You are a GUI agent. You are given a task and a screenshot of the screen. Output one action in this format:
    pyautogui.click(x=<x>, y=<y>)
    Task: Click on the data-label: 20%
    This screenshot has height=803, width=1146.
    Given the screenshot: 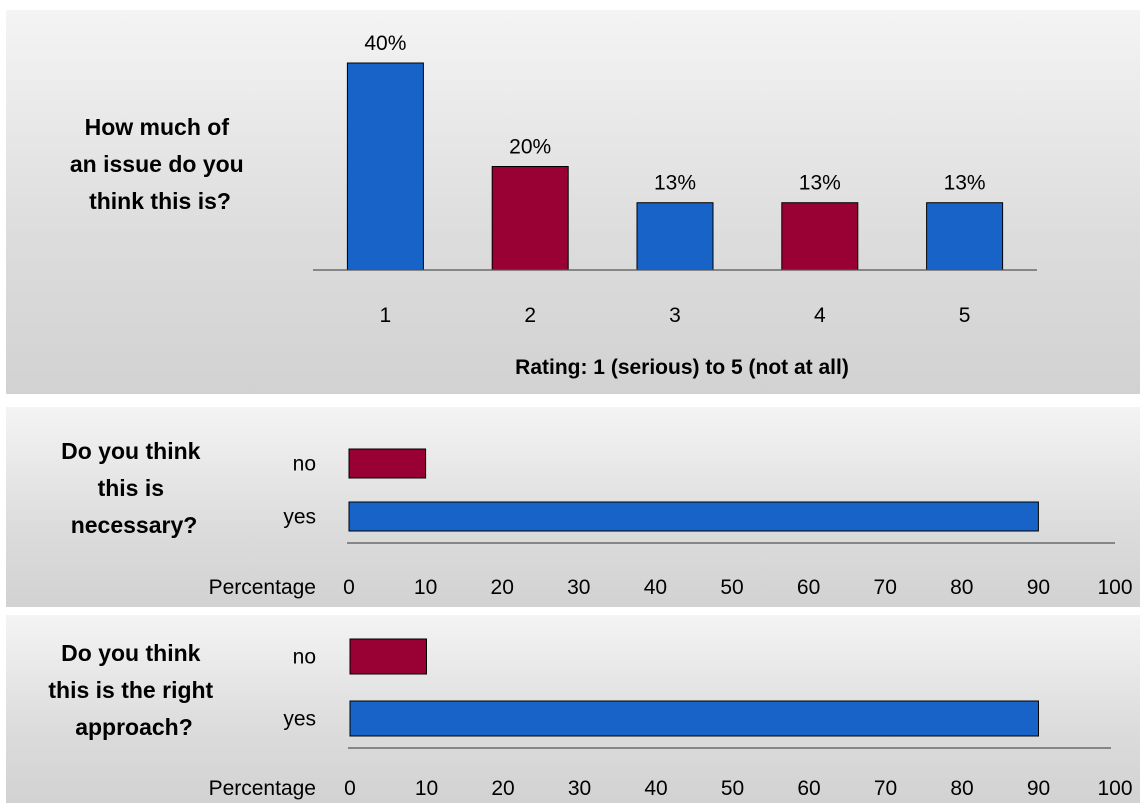 What is the action you would take?
    pyautogui.click(x=530, y=147)
    